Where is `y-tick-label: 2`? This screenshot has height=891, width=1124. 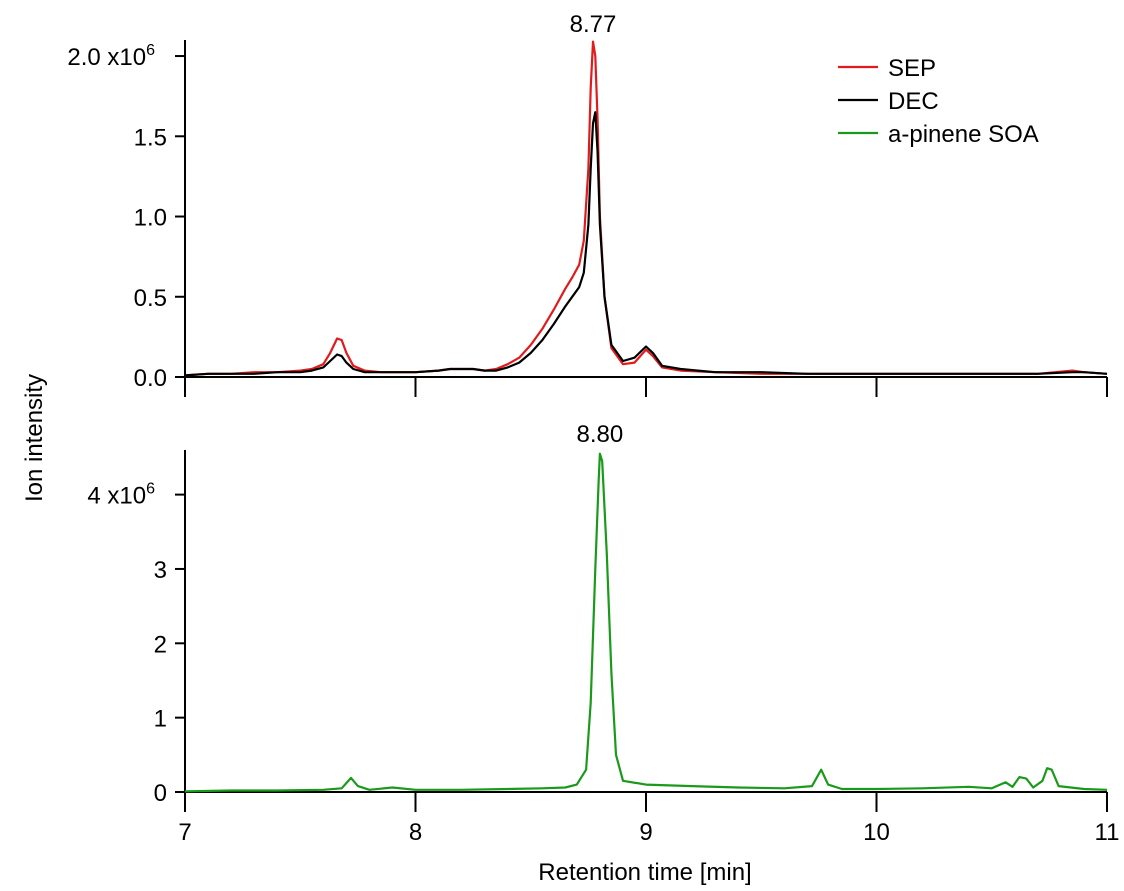
y-tick-label: 2 is located at coordinates (160, 644).